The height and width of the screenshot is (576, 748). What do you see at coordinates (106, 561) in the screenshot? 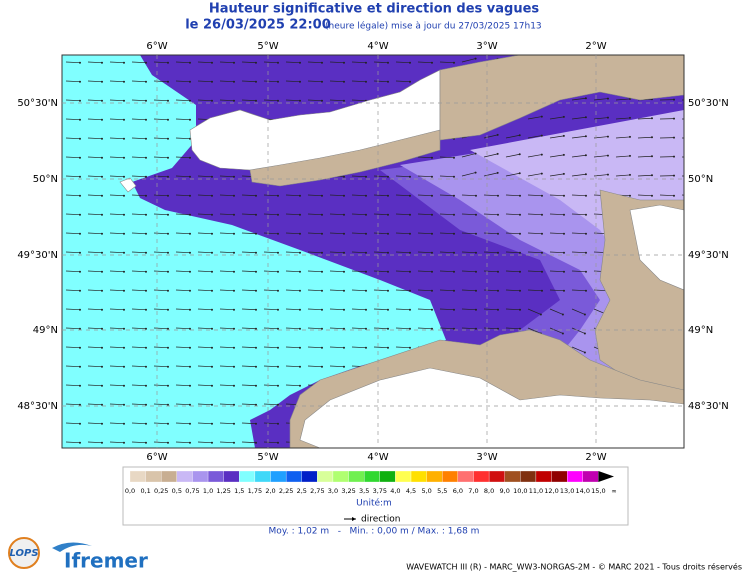
I see `ifremer-logo: Ifremer` at bounding box center [106, 561].